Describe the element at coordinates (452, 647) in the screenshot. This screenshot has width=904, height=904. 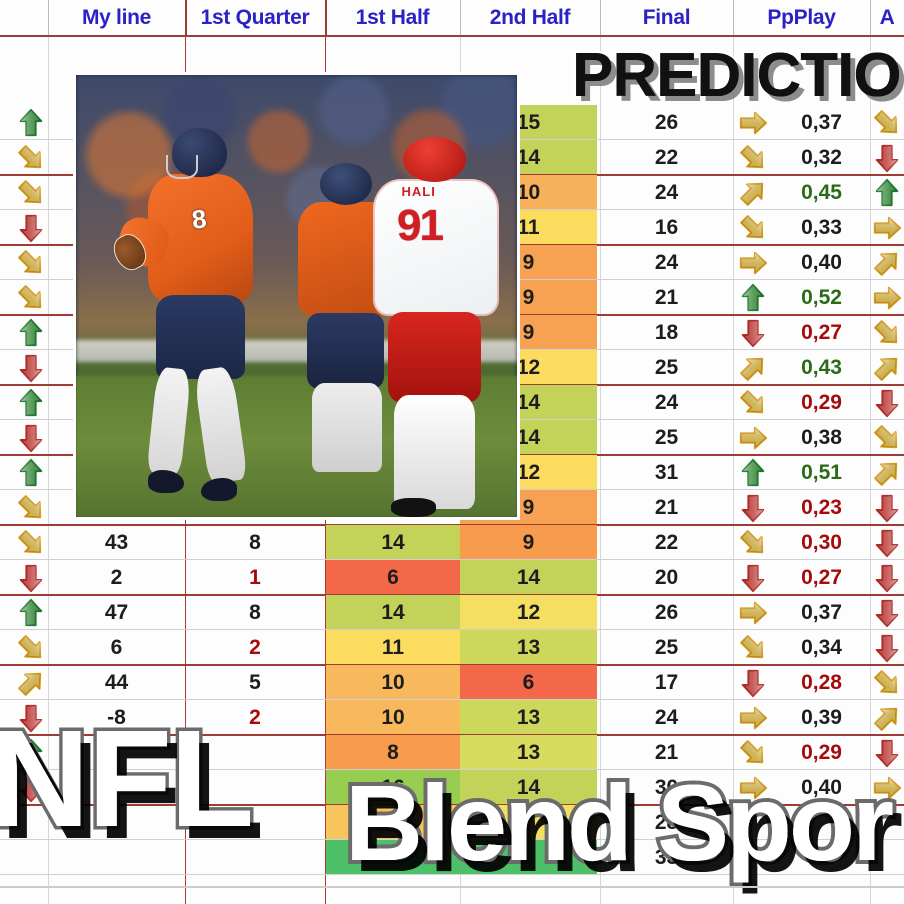
I see `table-row: 6 2 11 13 25 0,34` at that location.